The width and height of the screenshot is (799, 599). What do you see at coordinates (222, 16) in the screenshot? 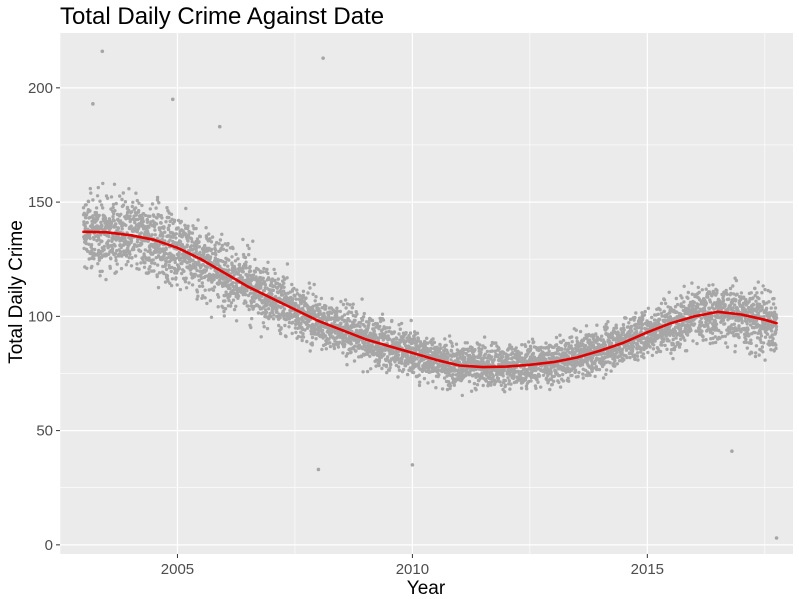
I see `chart-title: Total Daily Crime Against Date` at bounding box center [222, 16].